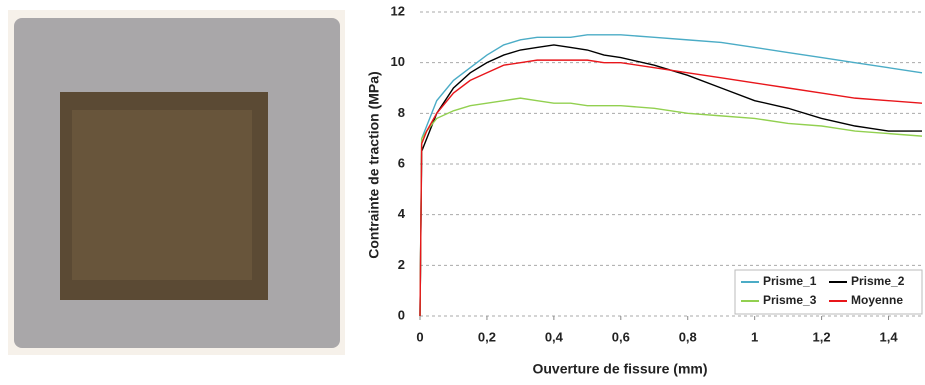 The width and height of the screenshot is (925, 385). I want to click on sample-texture, so click(162, 195).